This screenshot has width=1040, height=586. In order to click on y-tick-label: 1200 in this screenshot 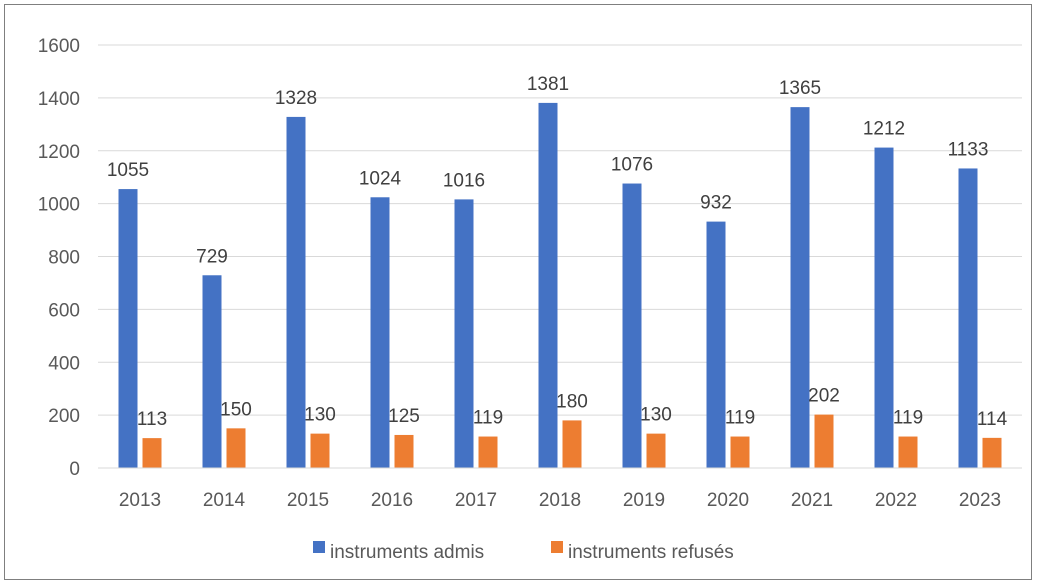, I will do `click(59, 152)`.